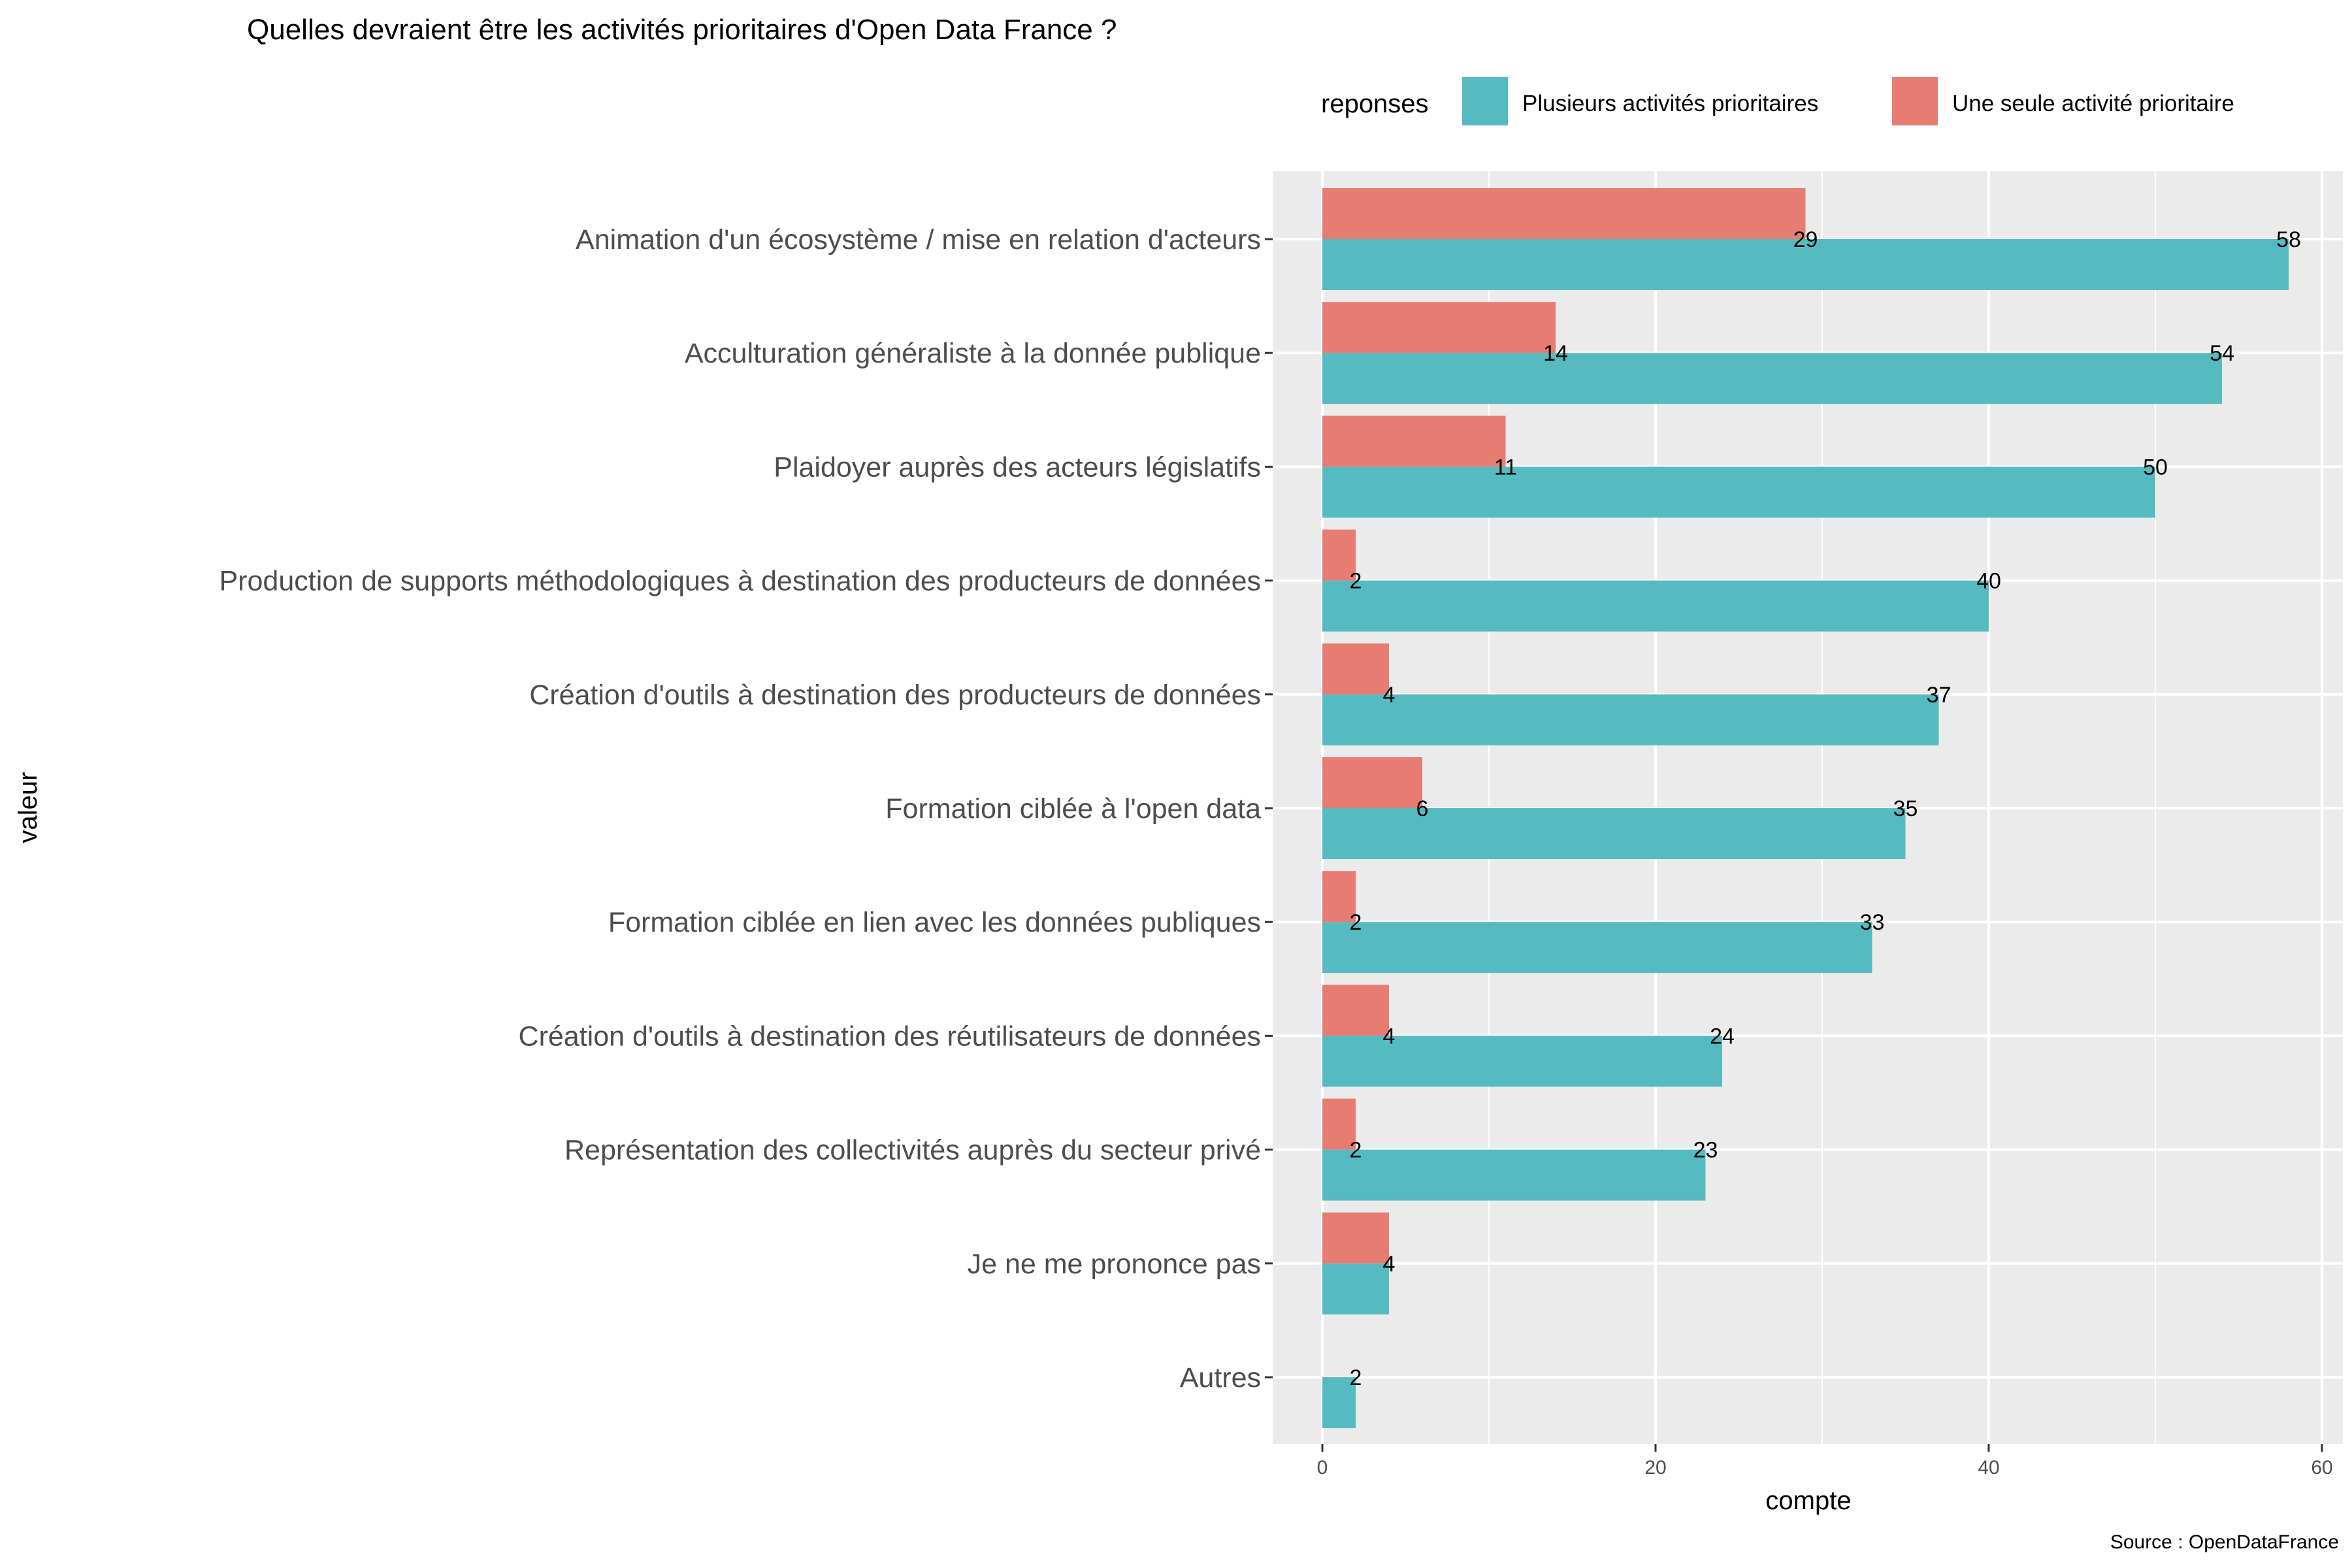 This screenshot has height=1568, width=2352. What do you see at coordinates (1655, 1467) in the screenshot?
I see `x-tick-label: 20` at bounding box center [1655, 1467].